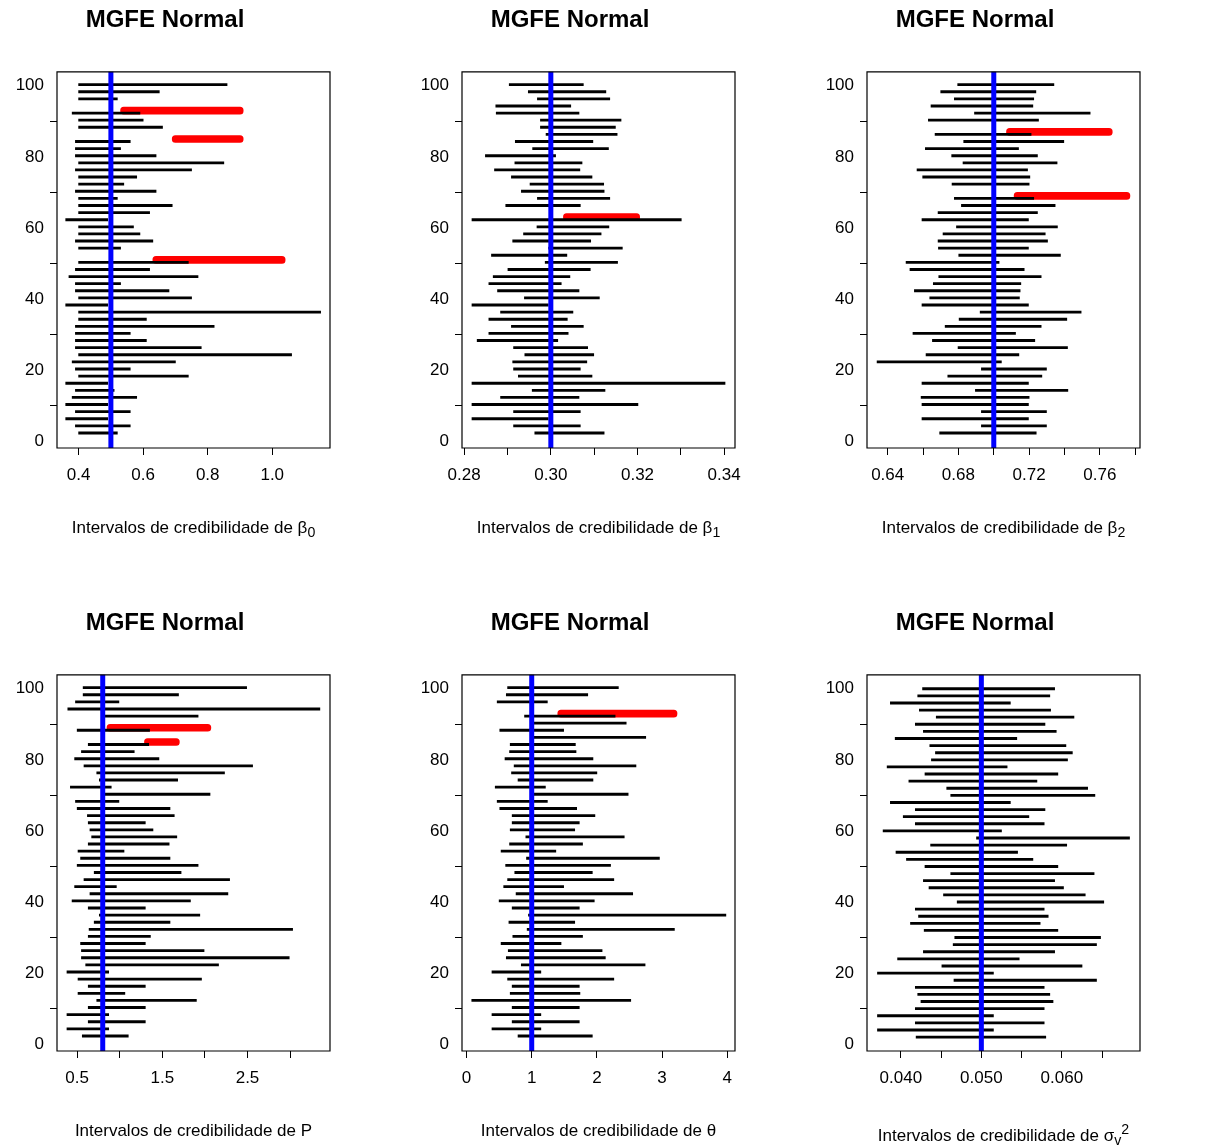 The height and width of the screenshot is (1147, 1216). What do you see at coordinates (78, 474) in the screenshot?
I see `x-tick-label: 0.4` at bounding box center [78, 474].